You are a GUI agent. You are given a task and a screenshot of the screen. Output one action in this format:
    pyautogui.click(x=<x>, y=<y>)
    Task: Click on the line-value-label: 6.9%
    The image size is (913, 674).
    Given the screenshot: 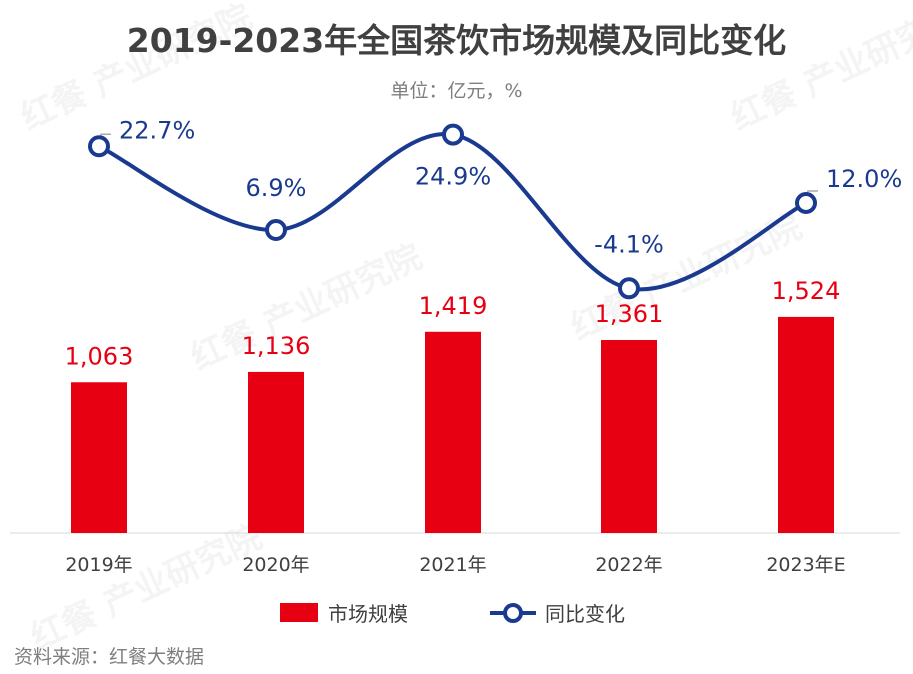 What is the action you would take?
    pyautogui.click(x=276, y=188)
    